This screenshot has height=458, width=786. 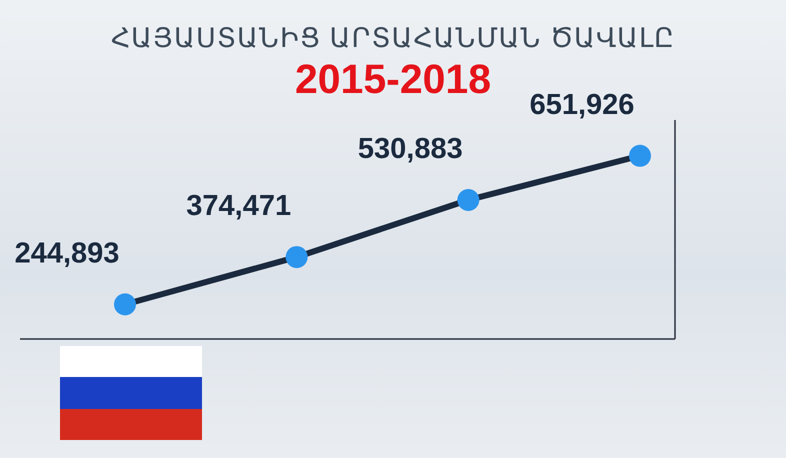 I want to click on chart-title: ՀԱՅԱՍՏԱՆԻՑ ԱՐՏԱՀԱՆՄԱՆ ԾԱՎԱԼԸ, so click(x=393, y=38).